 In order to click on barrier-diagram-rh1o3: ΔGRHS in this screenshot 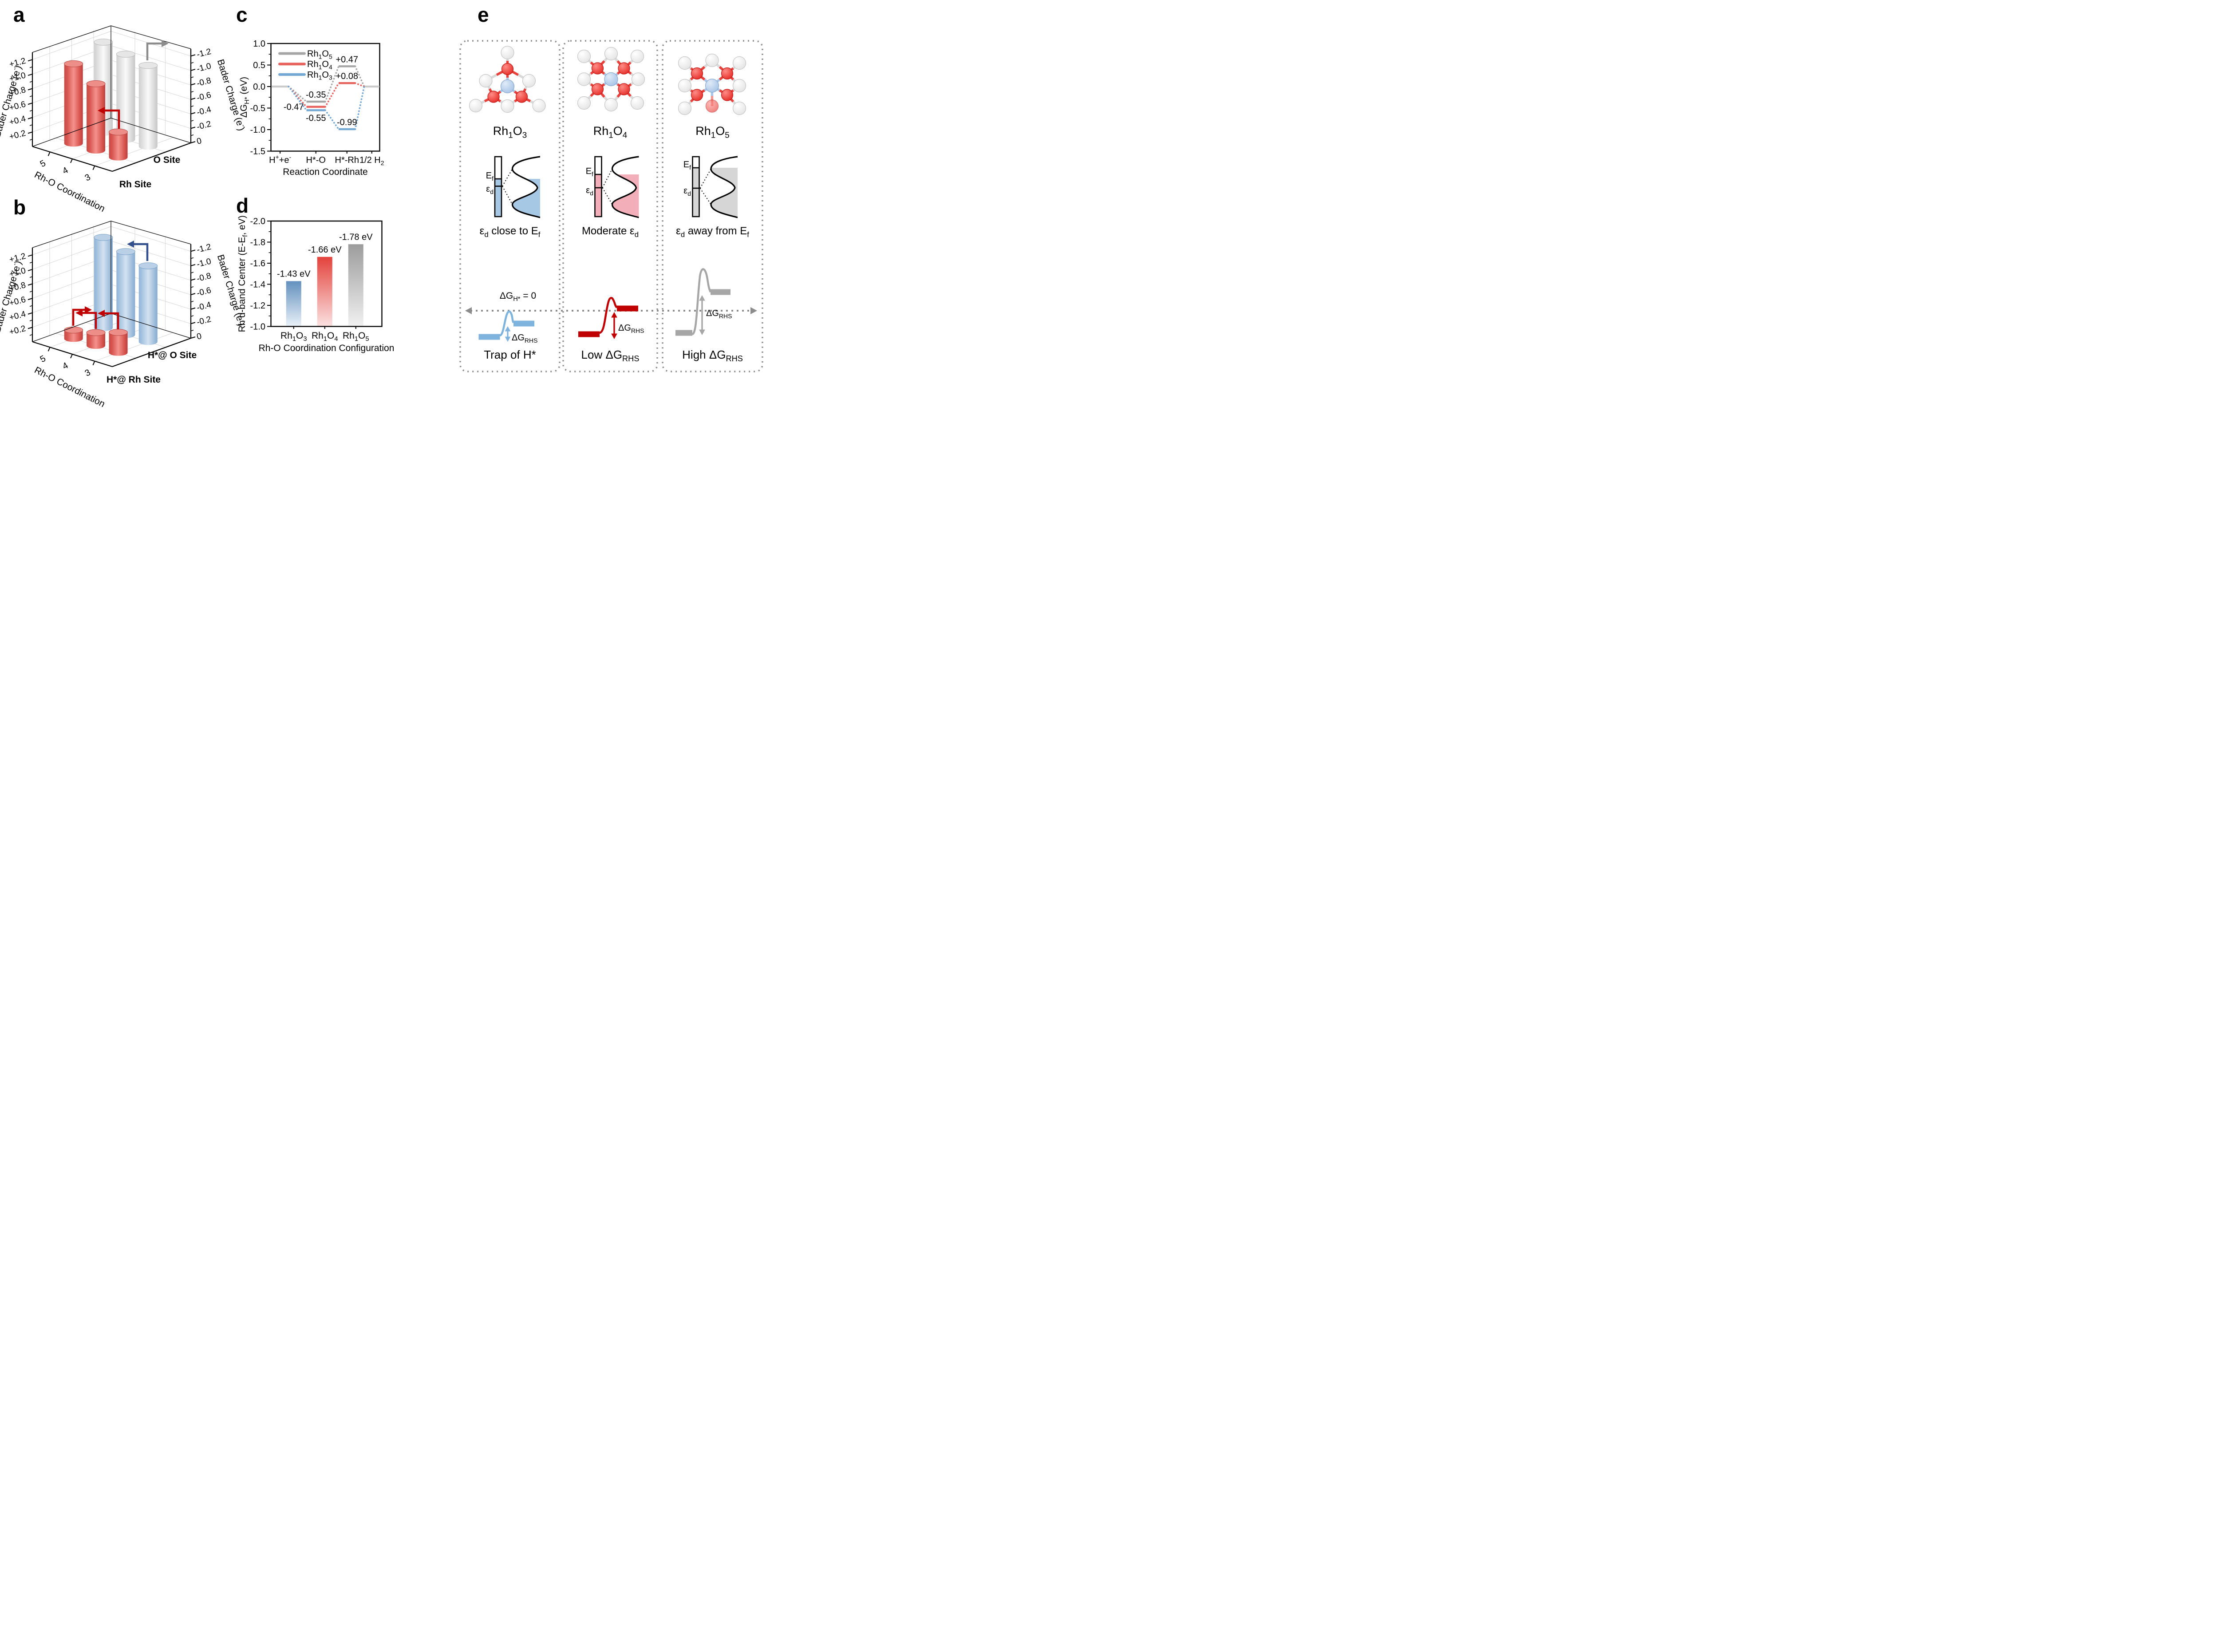, I will do `click(507, 327)`.